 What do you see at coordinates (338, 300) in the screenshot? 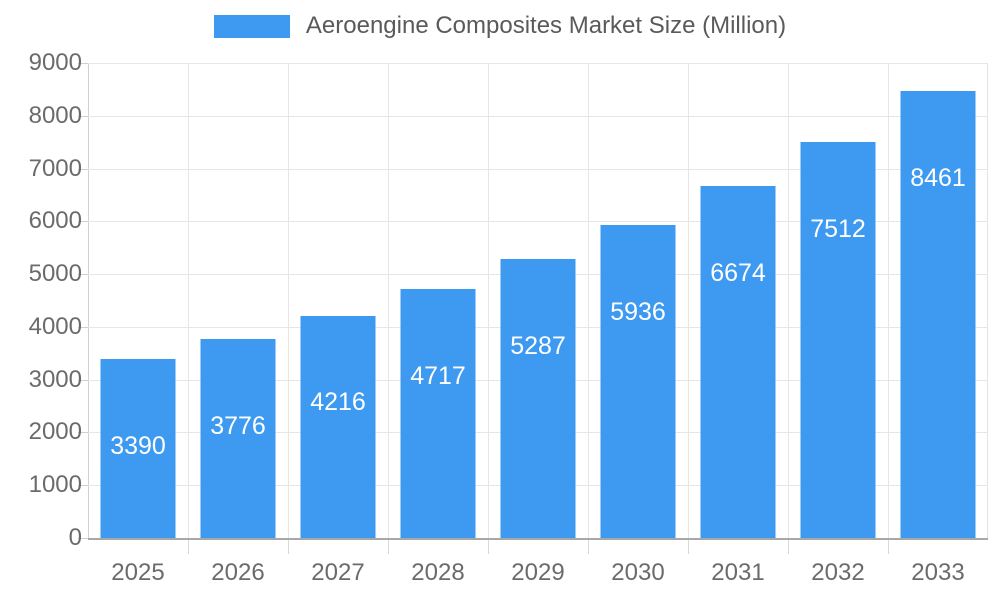
I see `bar-slot: 4216` at bounding box center [338, 300].